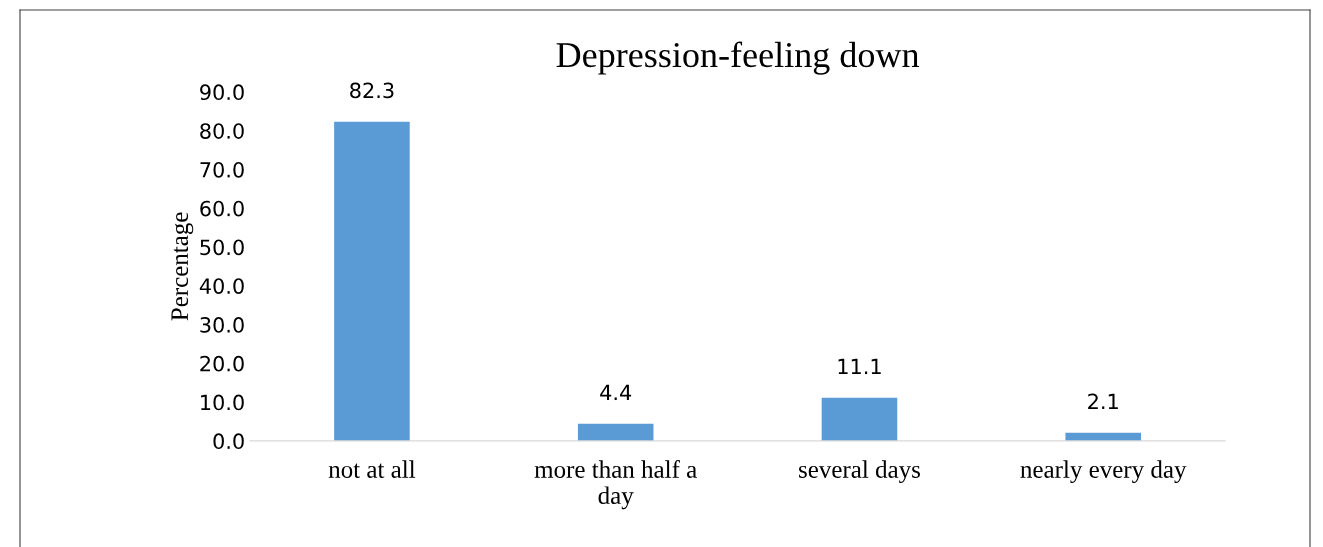 This screenshot has height=547, width=1323. What do you see at coordinates (221, 286) in the screenshot?
I see `y-tick-label: 40.0` at bounding box center [221, 286].